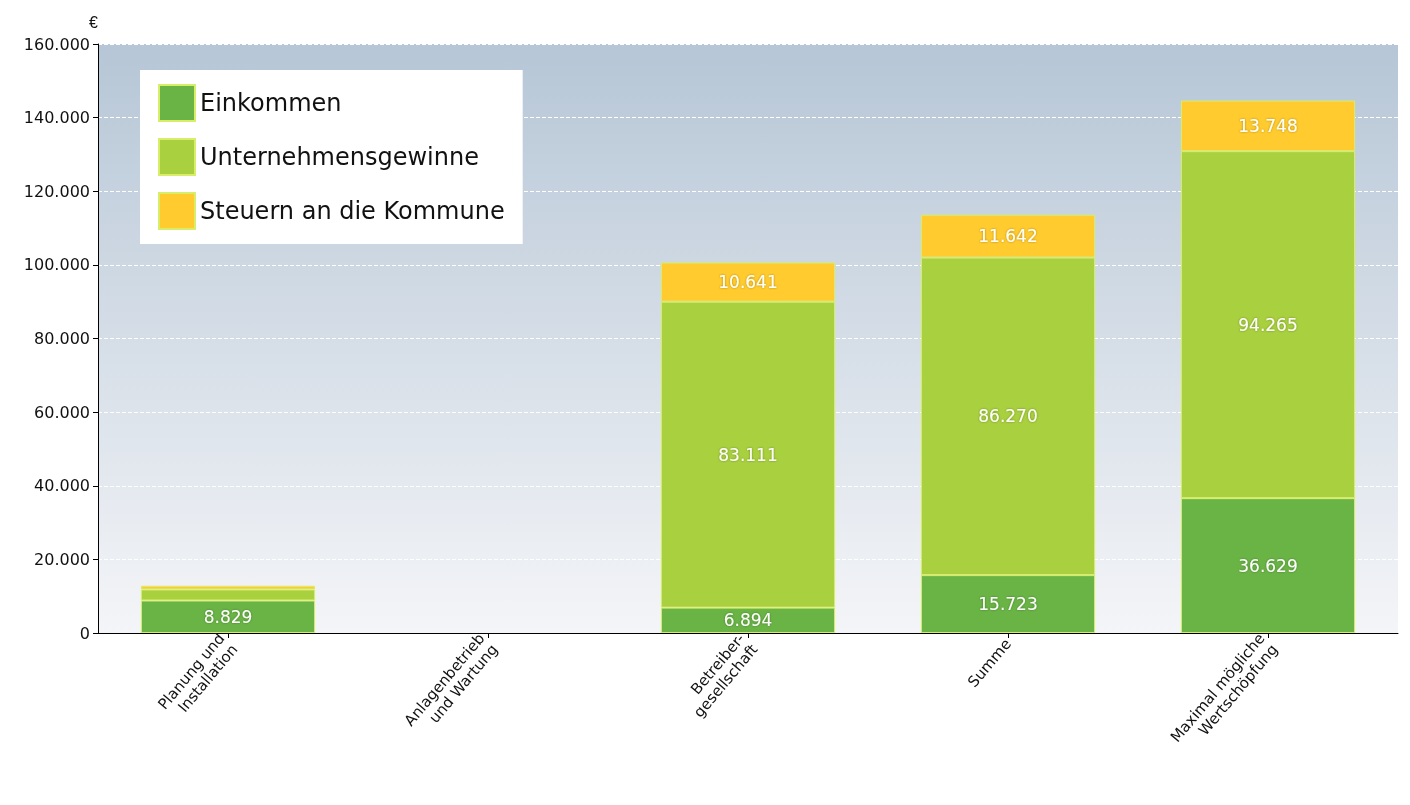 This screenshot has height=805, width=1410. What do you see at coordinates (228, 616) in the screenshot?
I see `data-label: 8.829` at bounding box center [228, 616].